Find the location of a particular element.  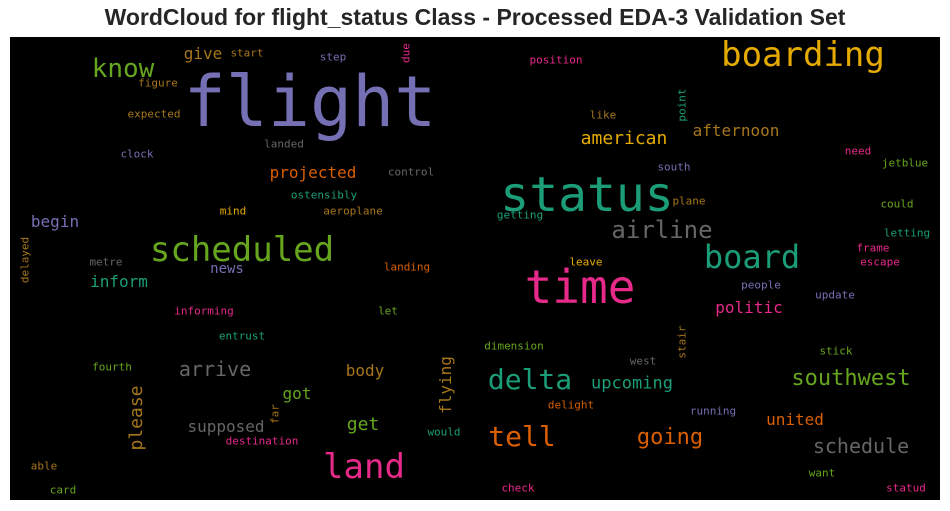

word-airline: airline is located at coordinates (662, 230).